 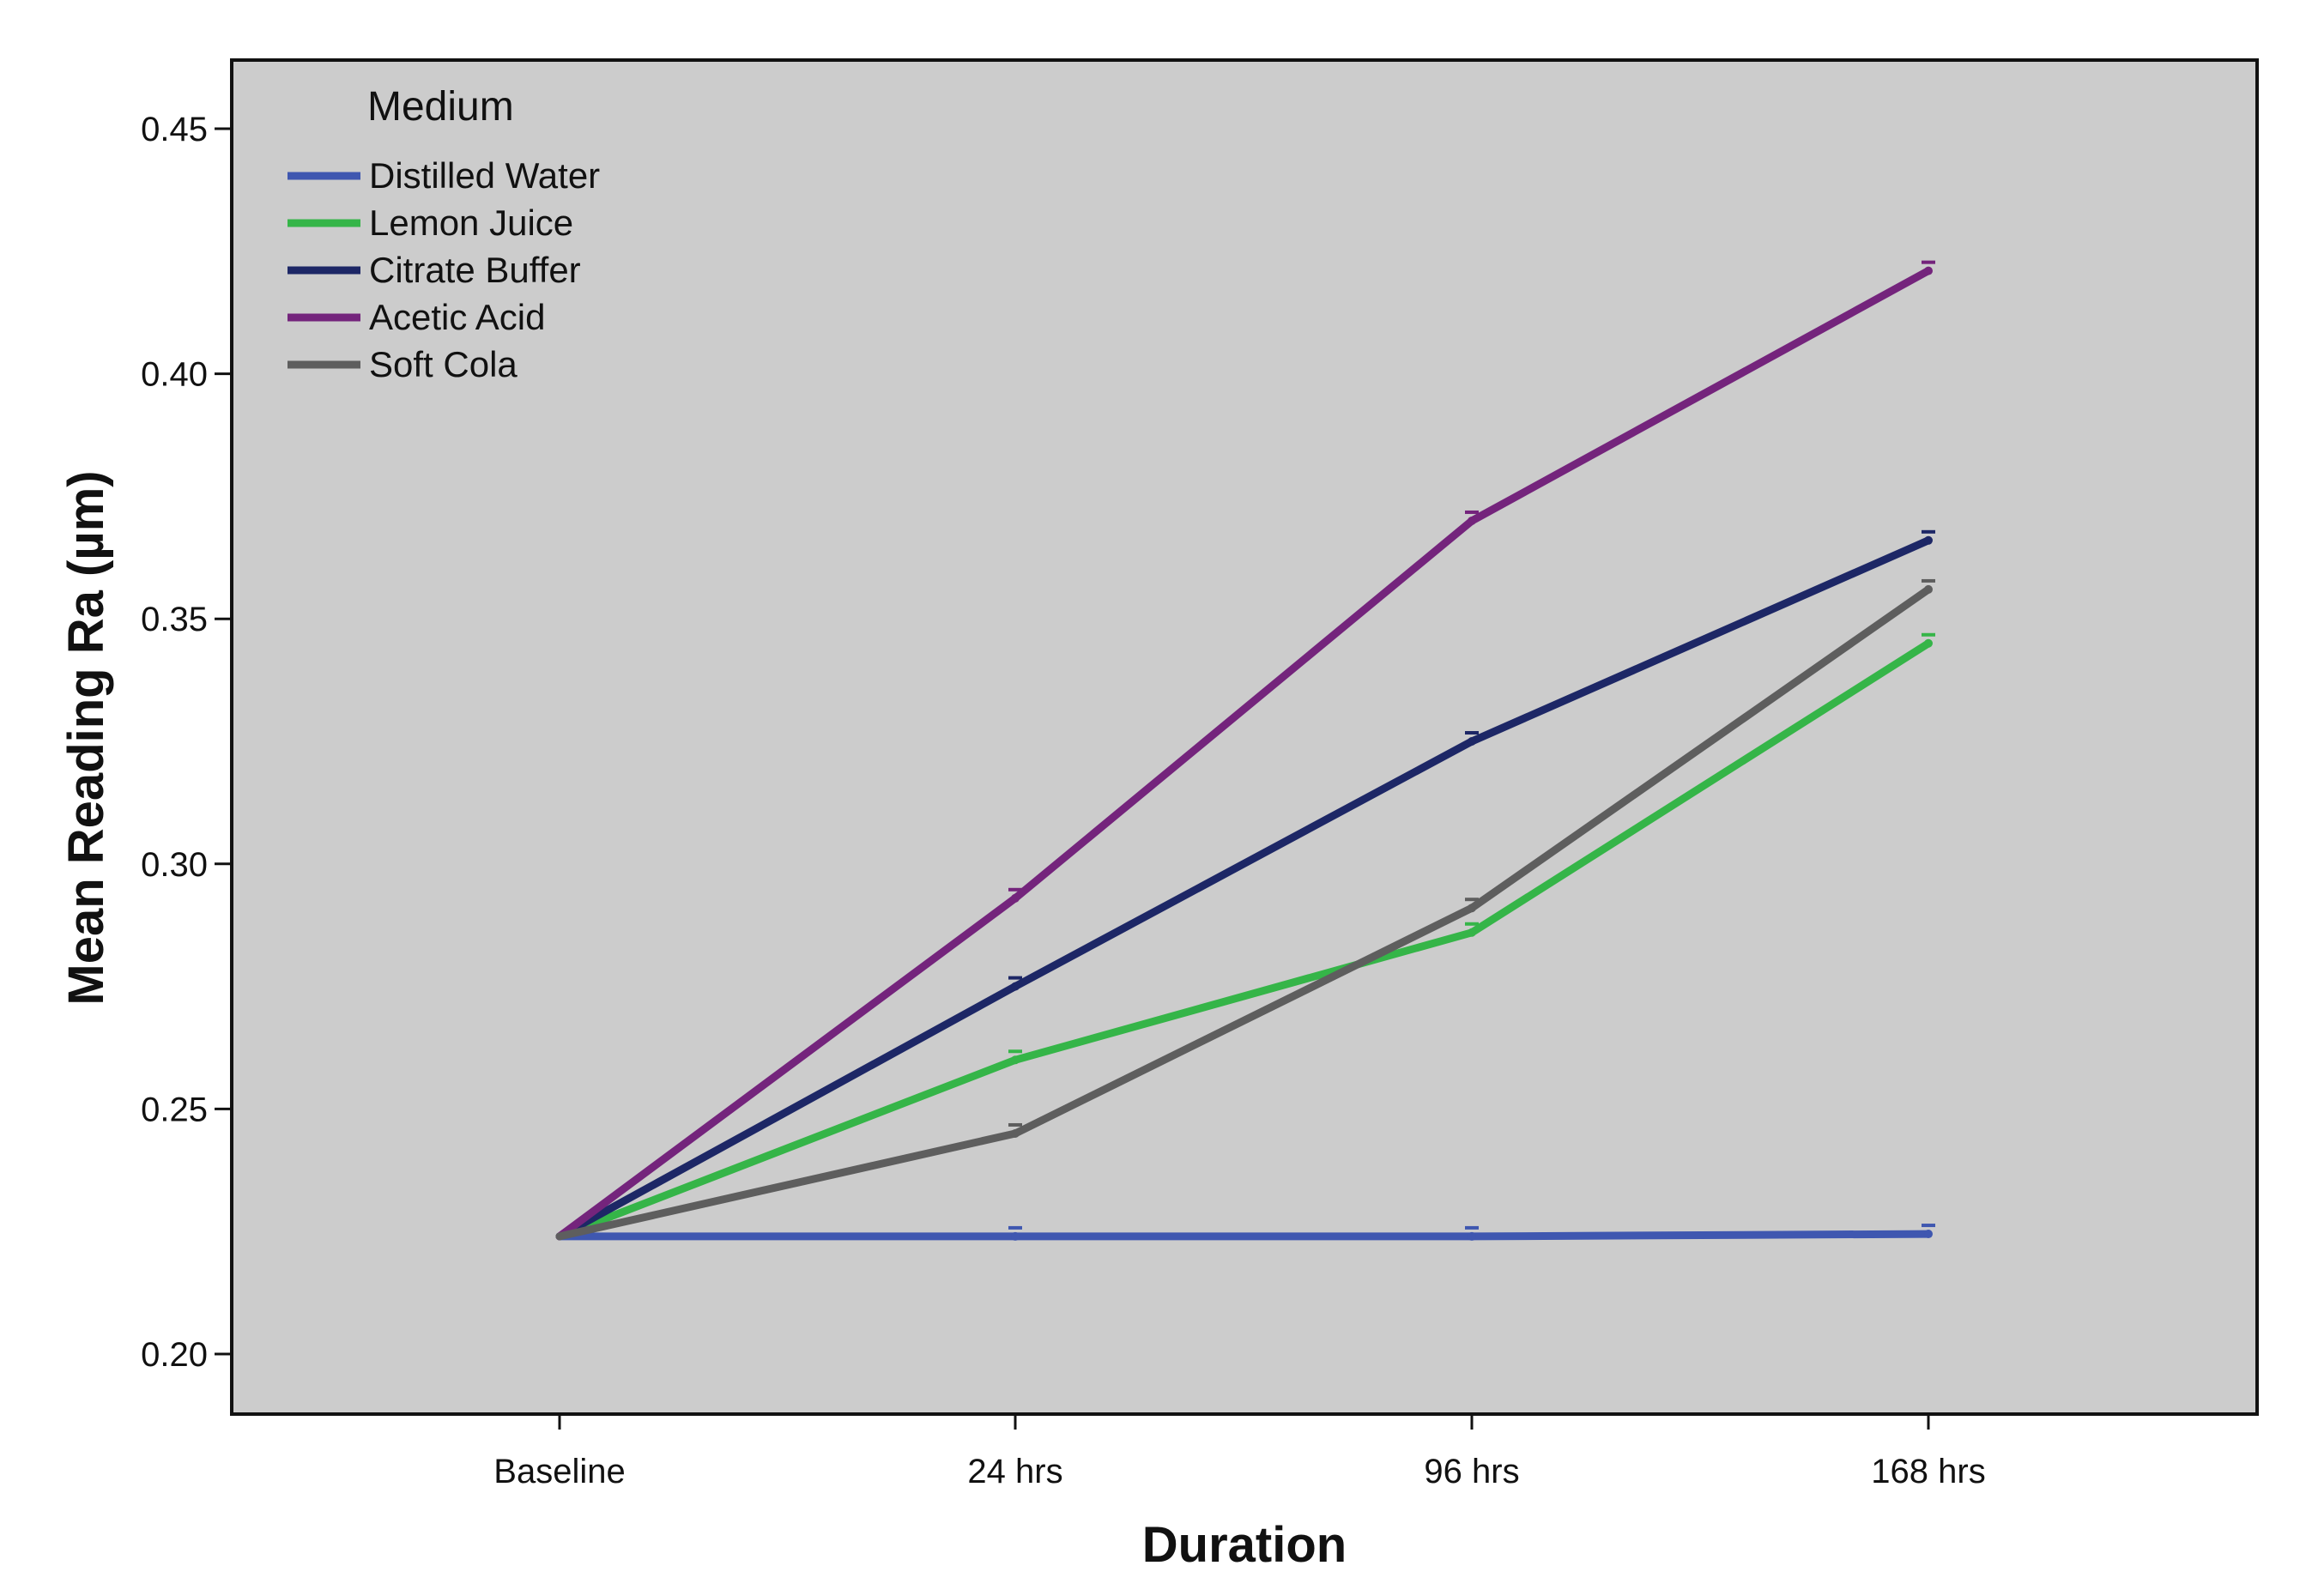 I want to click on legend-label: Distilled Water, so click(x=484, y=175).